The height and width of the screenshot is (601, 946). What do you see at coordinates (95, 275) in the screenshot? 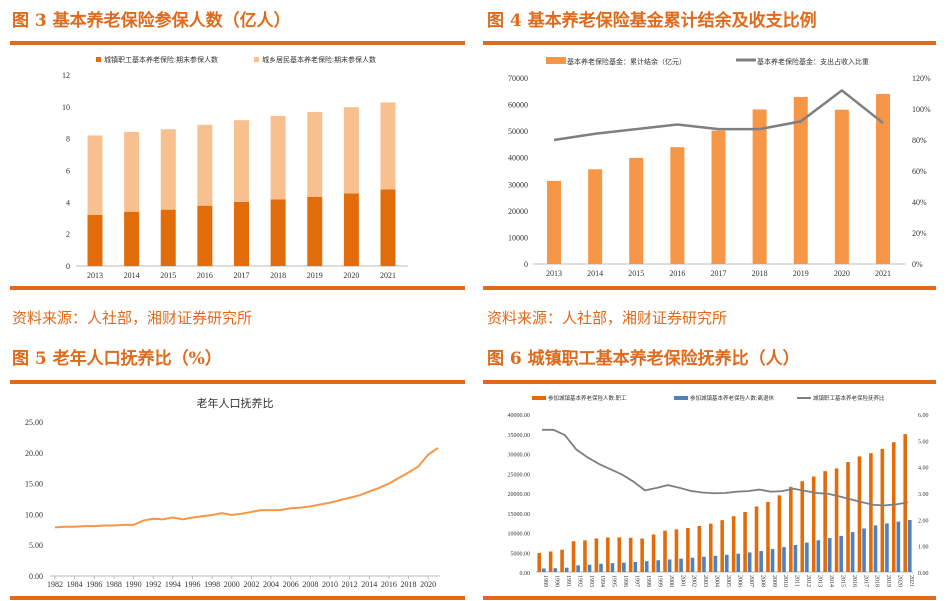
I see `x-tick-label: 2013` at bounding box center [95, 275].